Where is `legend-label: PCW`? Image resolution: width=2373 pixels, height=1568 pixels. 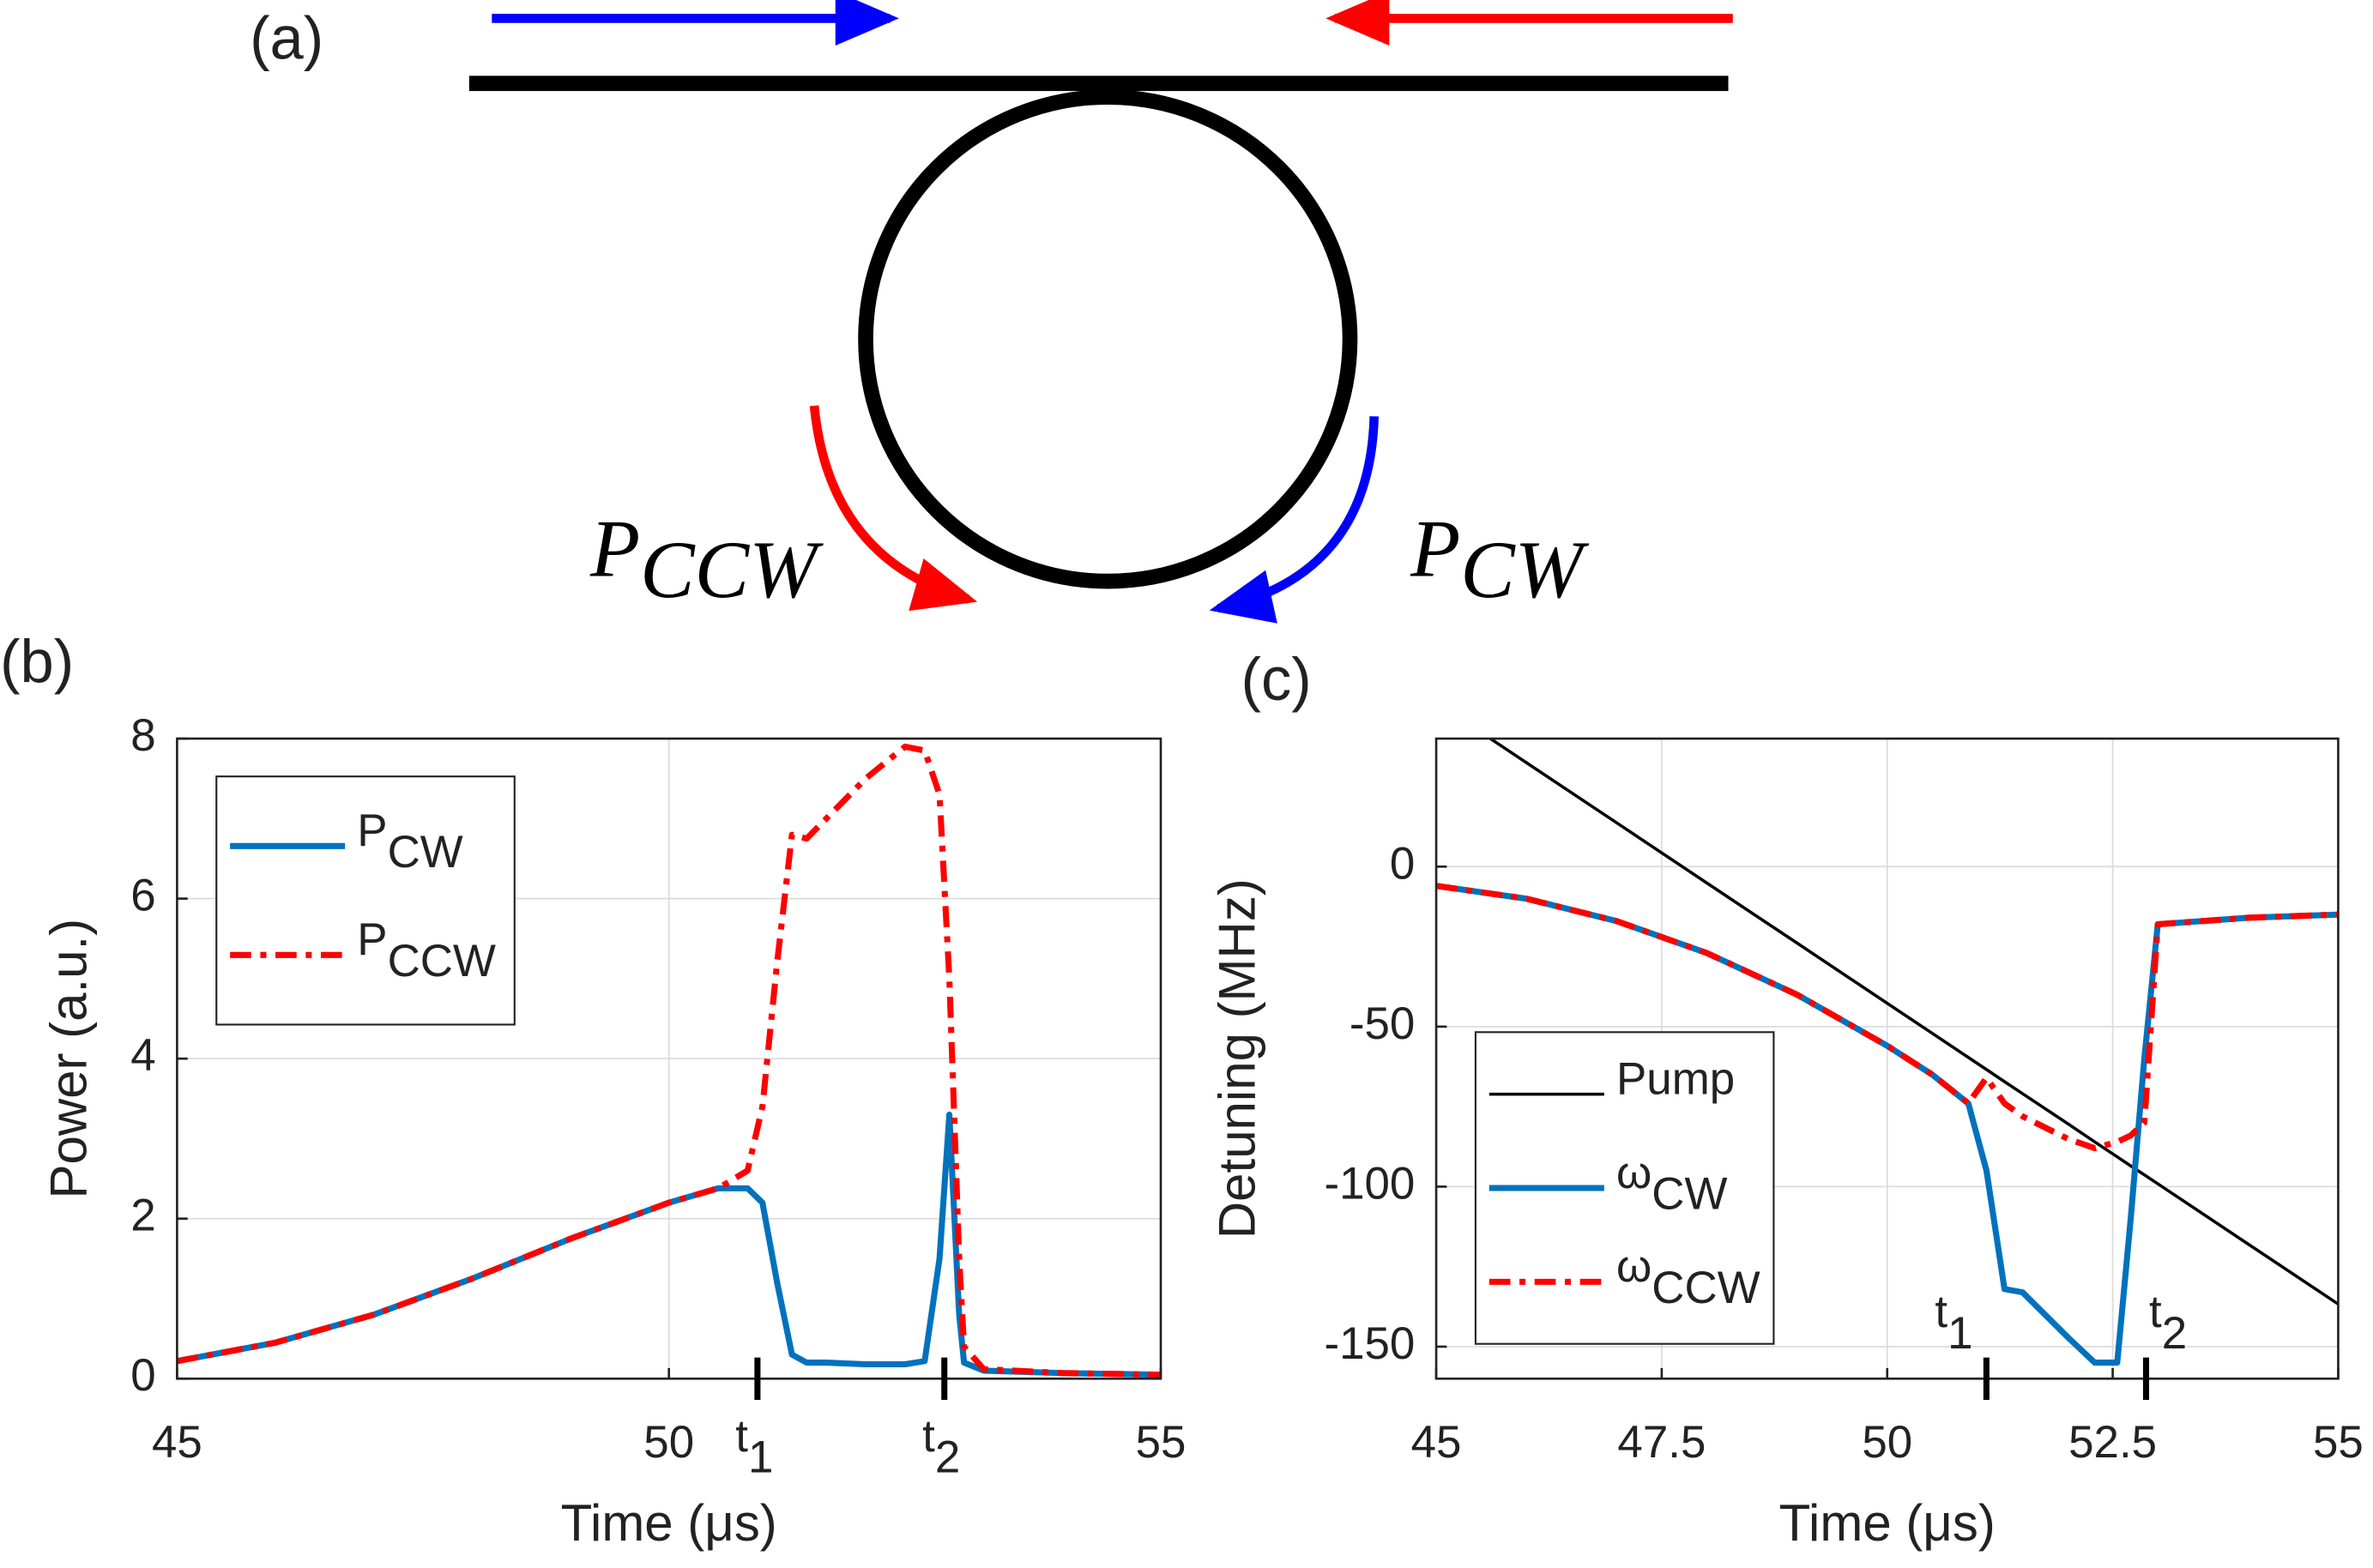 legend-label: PCW is located at coordinates (410, 841).